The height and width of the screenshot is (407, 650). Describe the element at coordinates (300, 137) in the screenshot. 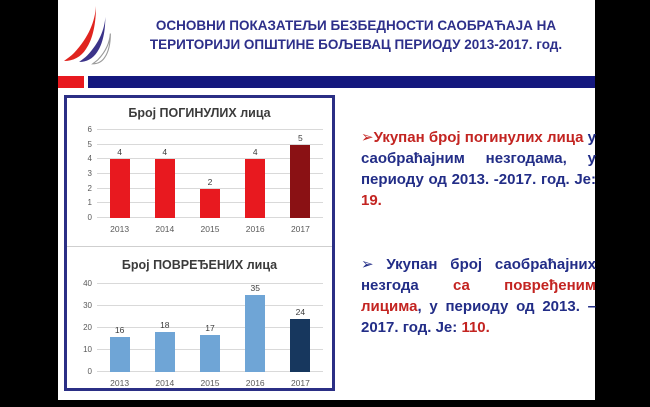

I see `data-label-2017: 5` at that location.